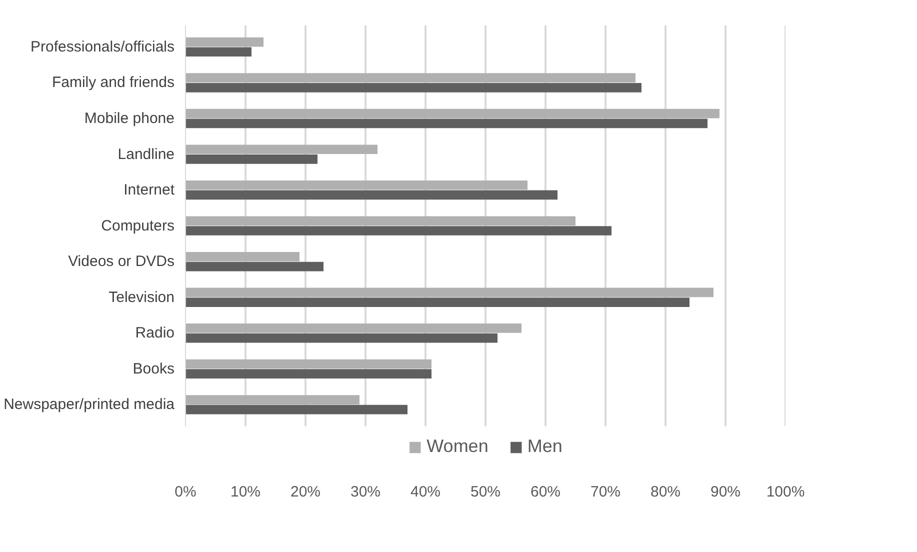  I want to click on x-tick-label: 80%, so click(665, 492).